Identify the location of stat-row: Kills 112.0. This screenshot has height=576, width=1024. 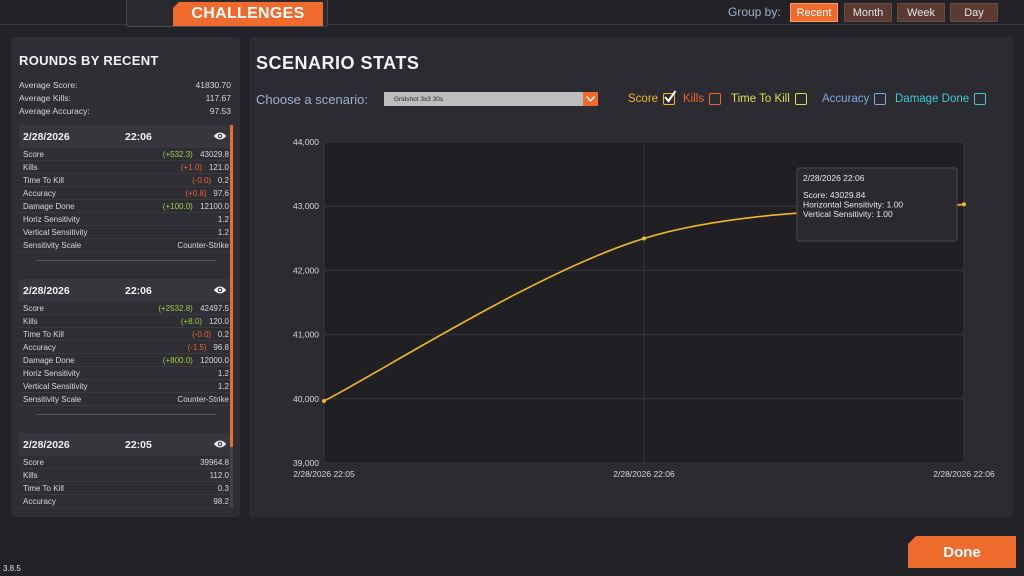
(126, 475).